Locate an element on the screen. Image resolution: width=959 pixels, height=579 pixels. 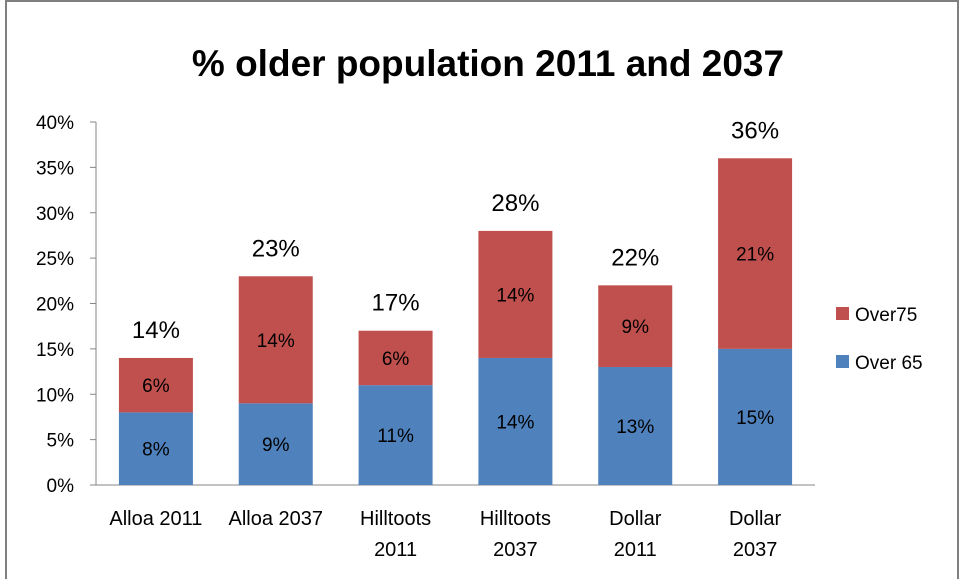
total-label: 28% is located at coordinates (515, 203).